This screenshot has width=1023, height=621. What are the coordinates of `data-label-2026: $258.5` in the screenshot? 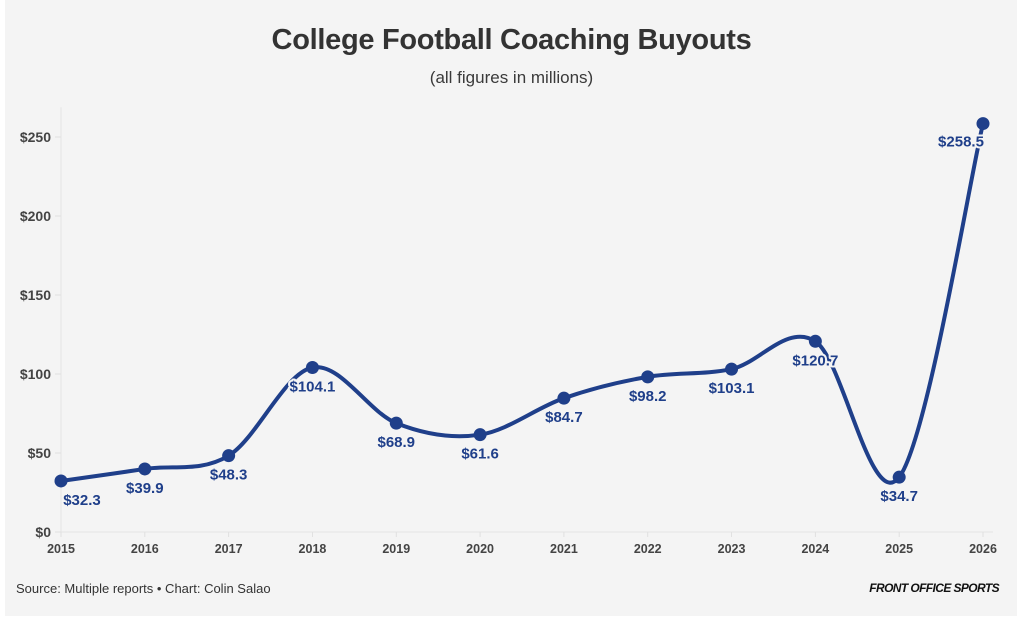 It's located at (961, 142).